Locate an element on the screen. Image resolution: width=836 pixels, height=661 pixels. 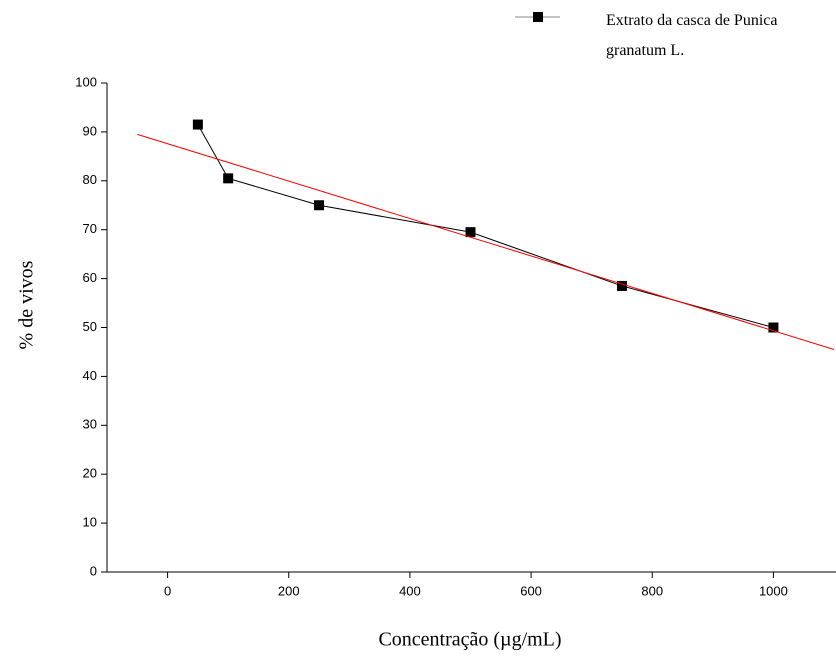
legend-marker is located at coordinates (538, 17).